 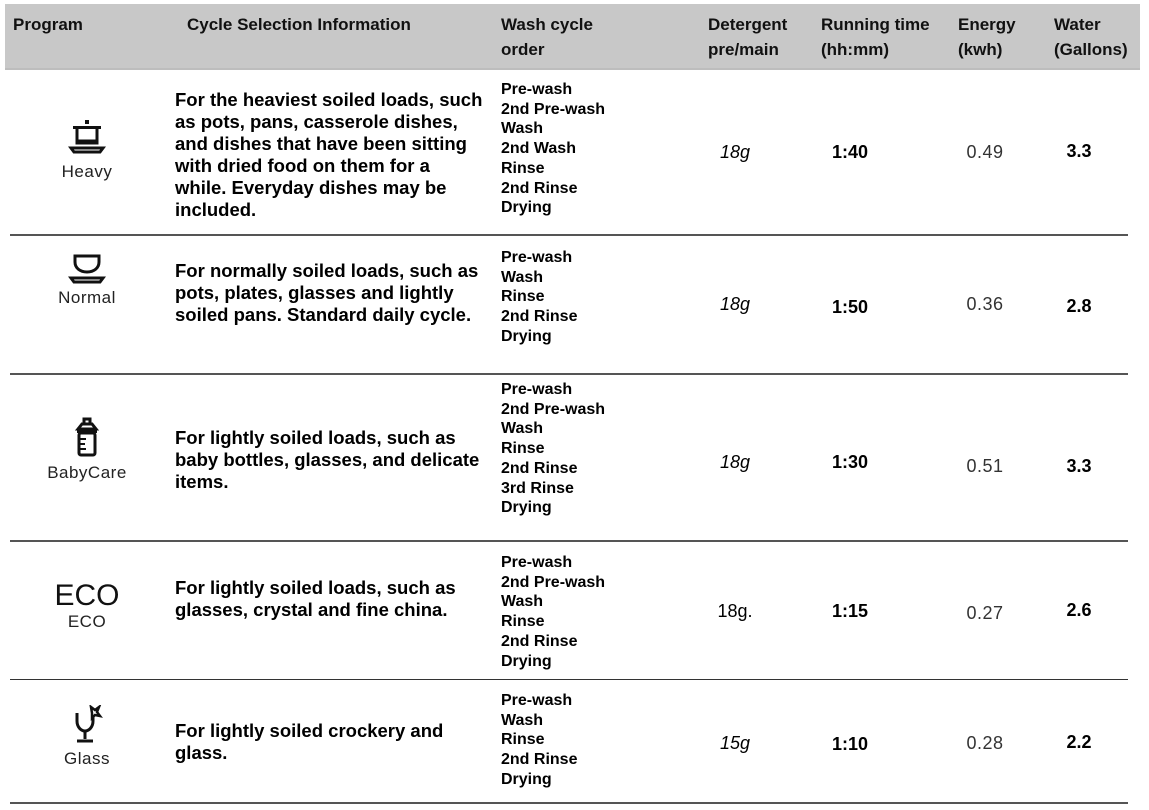 What do you see at coordinates (875, 37) in the screenshot?
I see `header-time: Running time (hh:mm)` at bounding box center [875, 37].